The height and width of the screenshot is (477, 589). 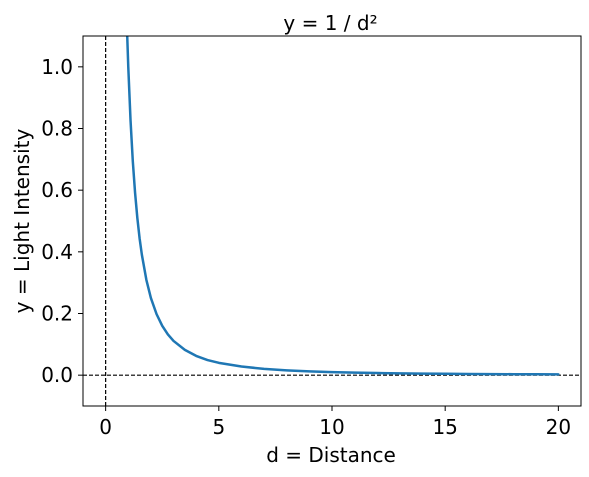 I want to click on y-axis: 0.0 0.2 0.4 0.6 0.8 1.0, so click(x=62, y=221).